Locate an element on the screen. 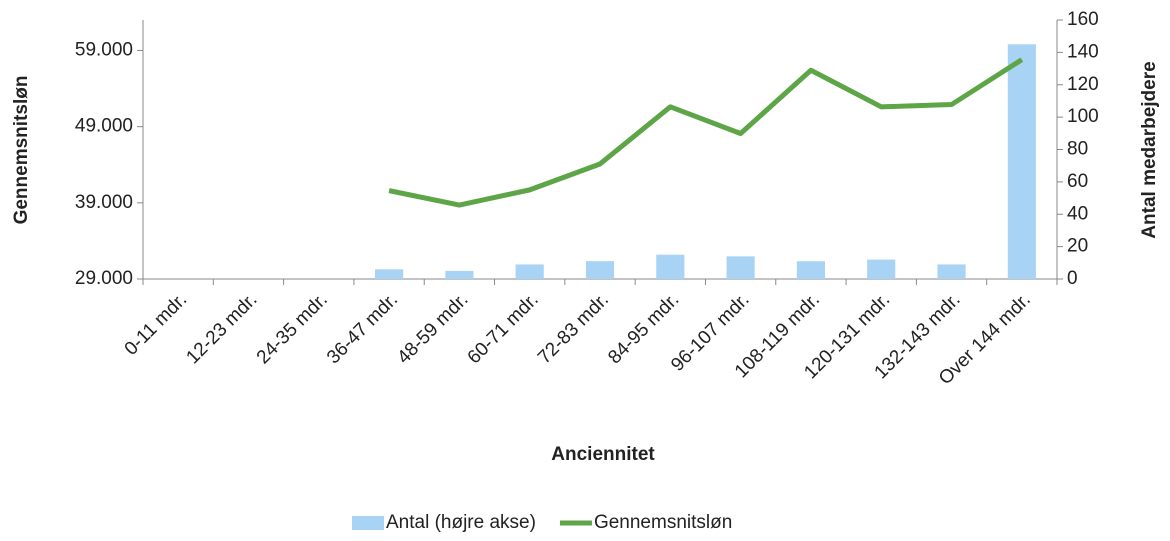 Image resolution: width=1170 pixels, height=541 pixels. y-tick-label: 49.000 is located at coordinates (104, 126).